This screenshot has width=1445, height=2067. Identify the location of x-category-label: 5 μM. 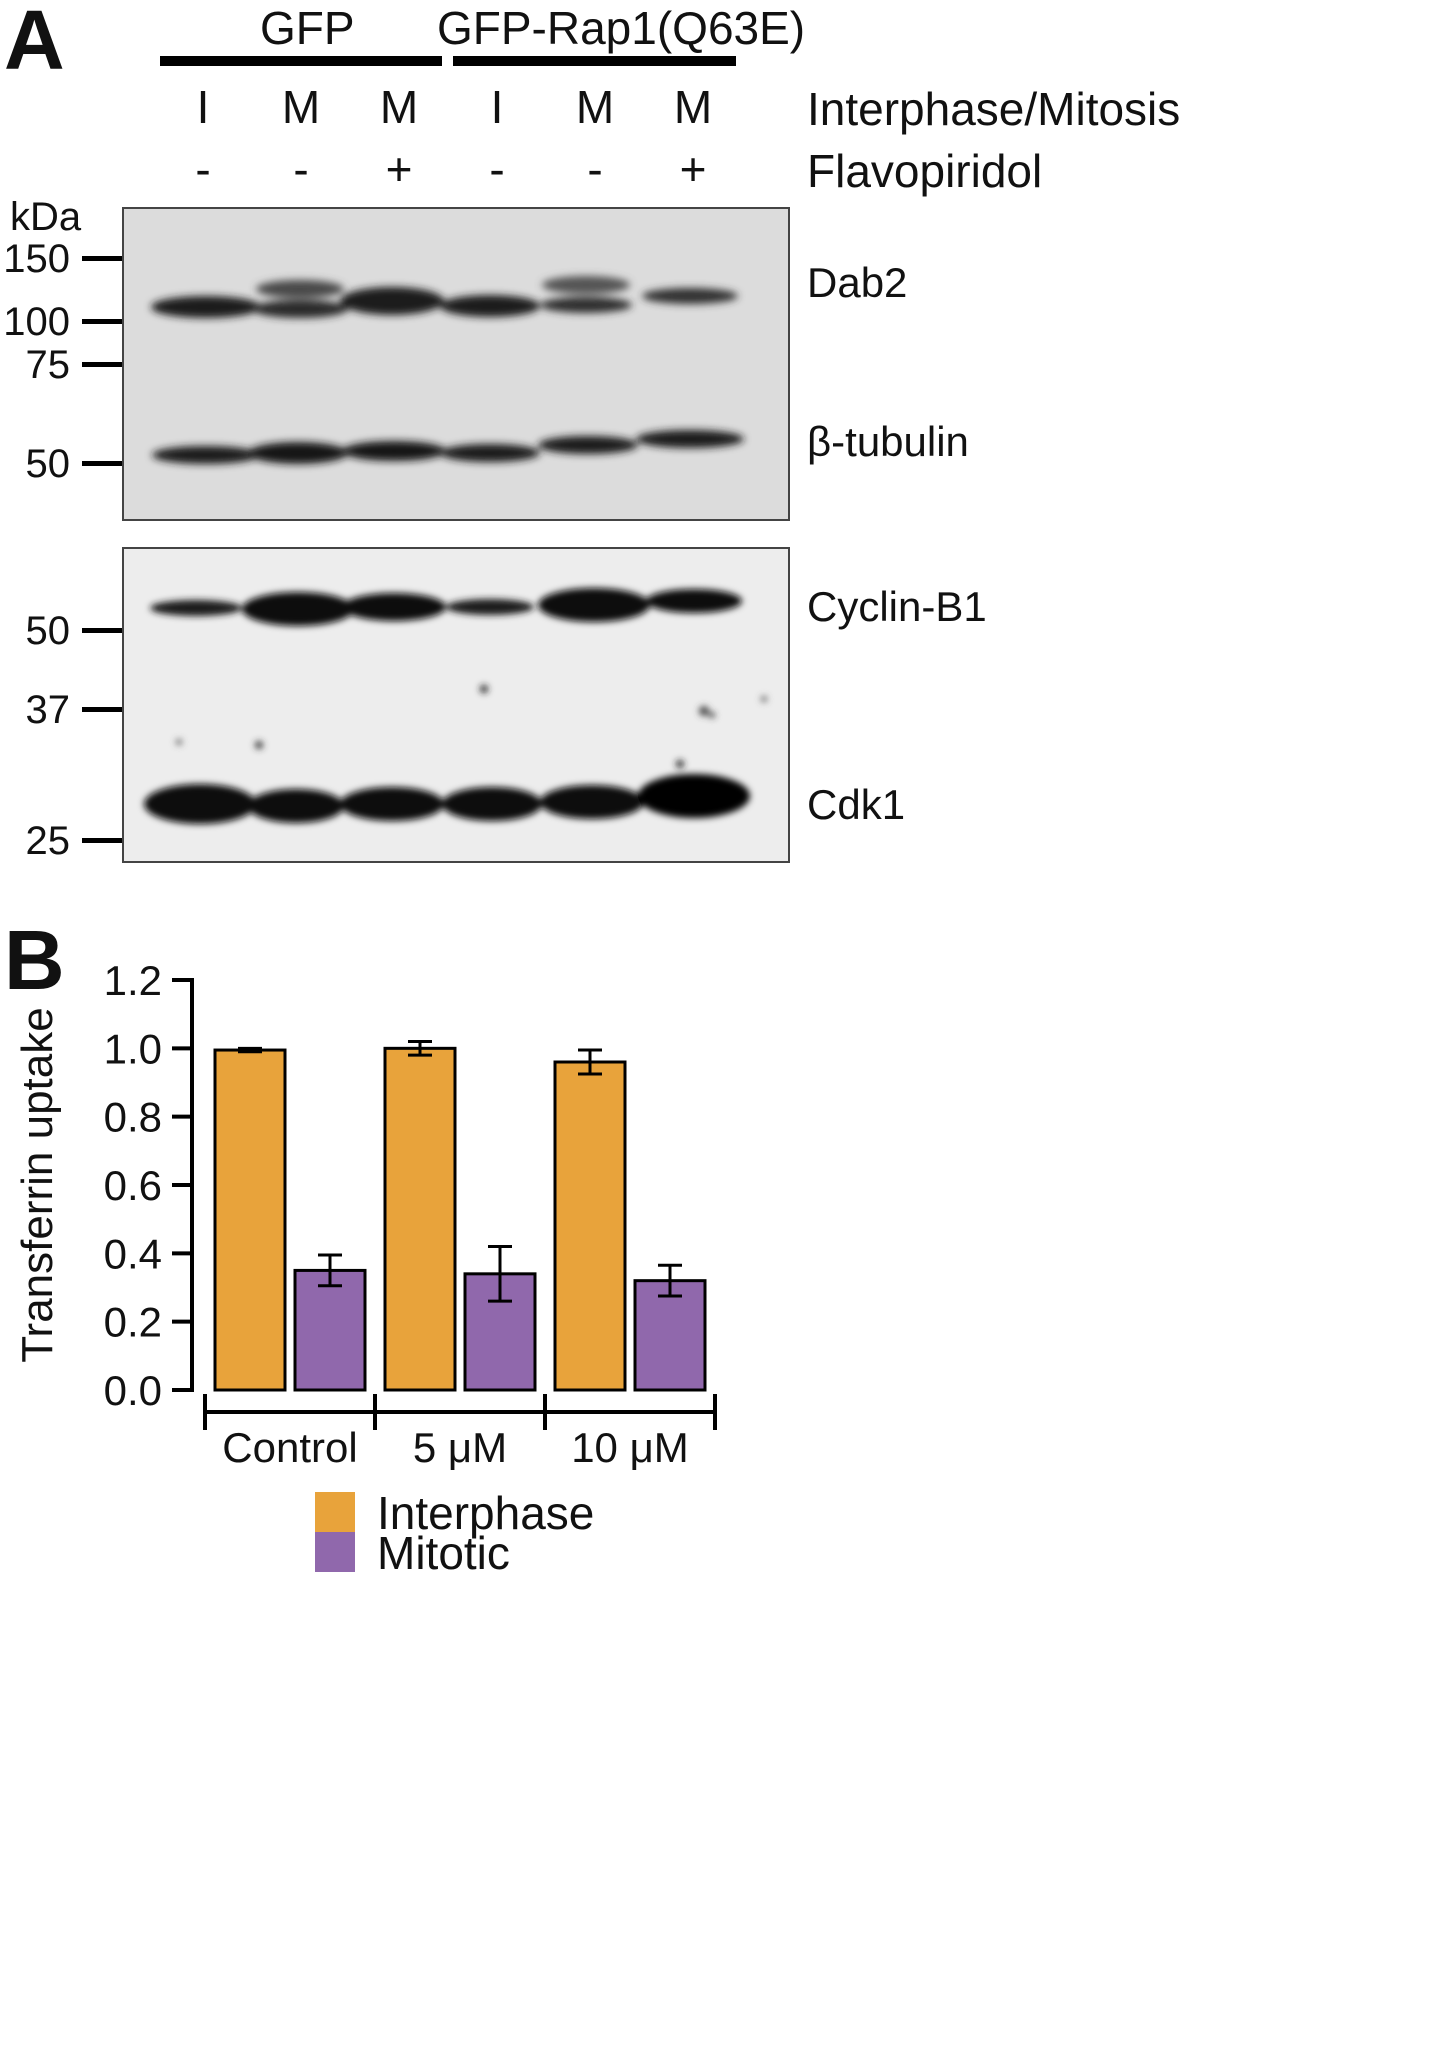
(460, 1447).